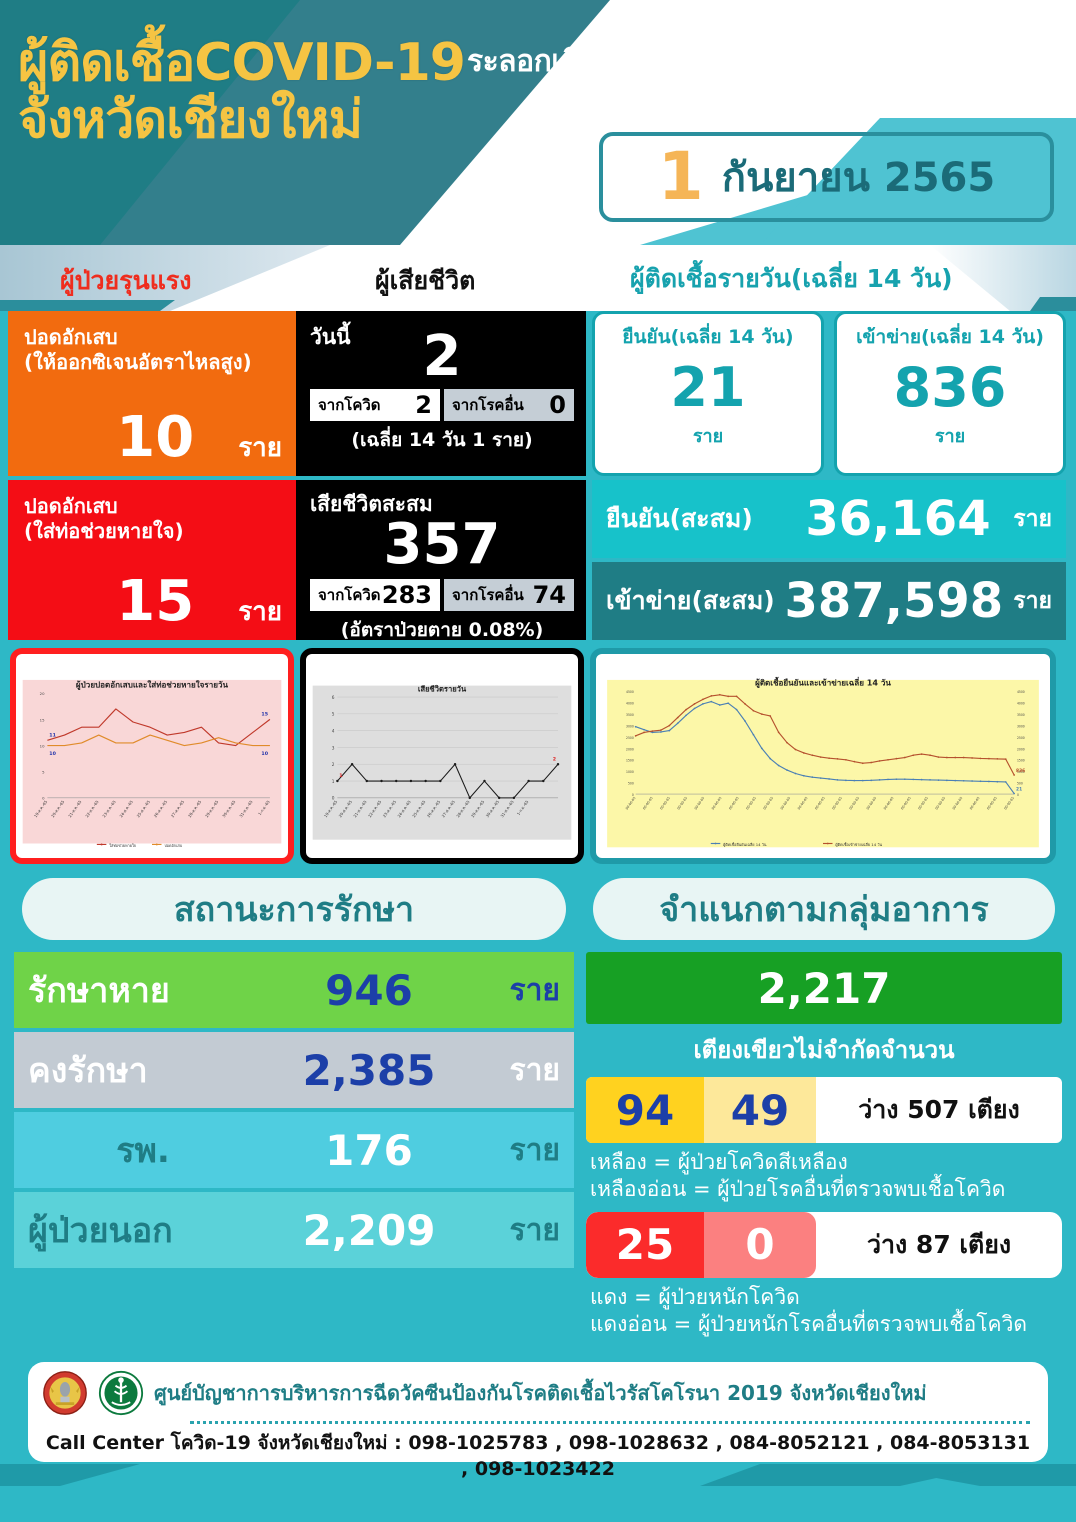 The width and height of the screenshot is (1076, 1522). I want to click on symptom-groups-title: จำแนกตามกลุ่มอาการ, so click(824, 909).